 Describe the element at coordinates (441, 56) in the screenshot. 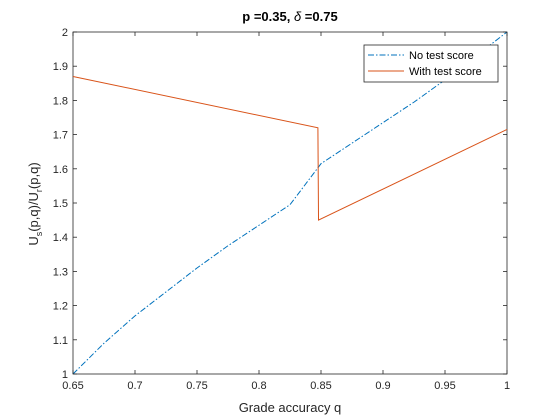

I see `legend-label-no-test-score: No test score` at that location.